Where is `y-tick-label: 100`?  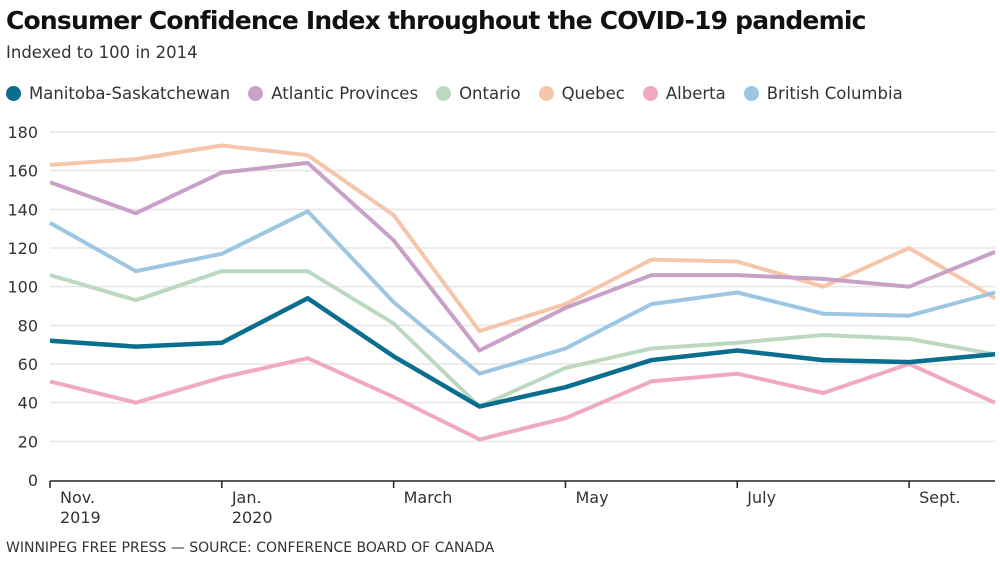
y-tick-label: 100 is located at coordinates (22, 287).